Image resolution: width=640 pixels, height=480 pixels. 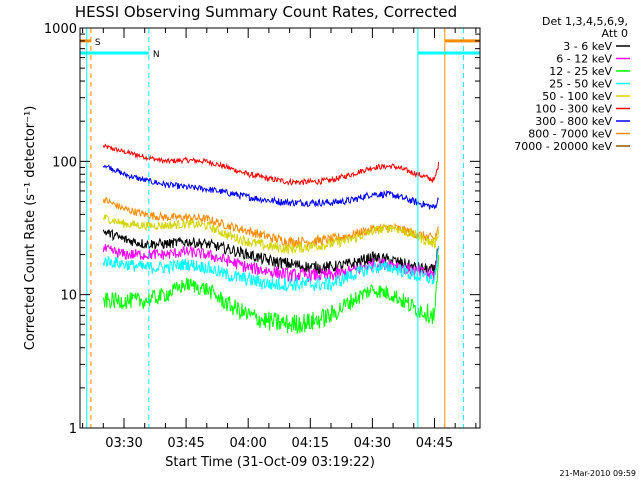 I want to click on legend-header-0: Det 1,3,4,5,6,9,, so click(x=585, y=21).